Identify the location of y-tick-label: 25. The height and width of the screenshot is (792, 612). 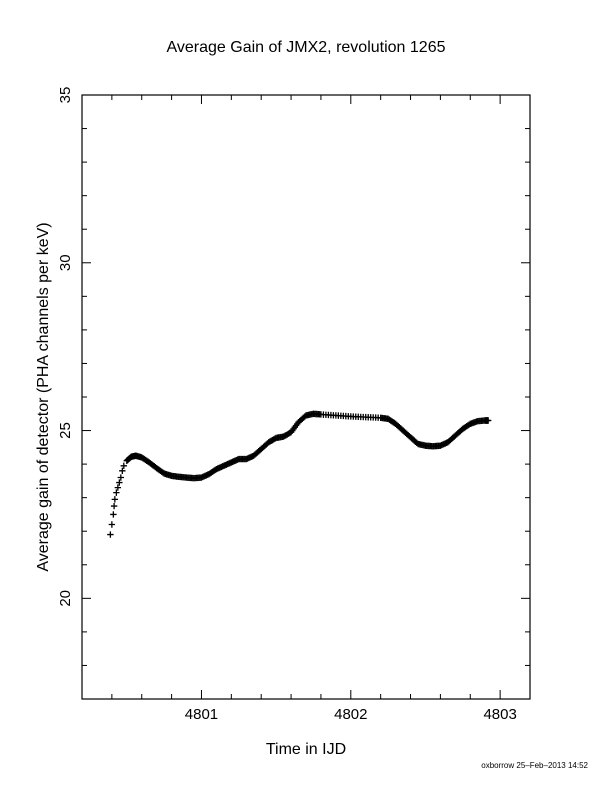
(65, 430).